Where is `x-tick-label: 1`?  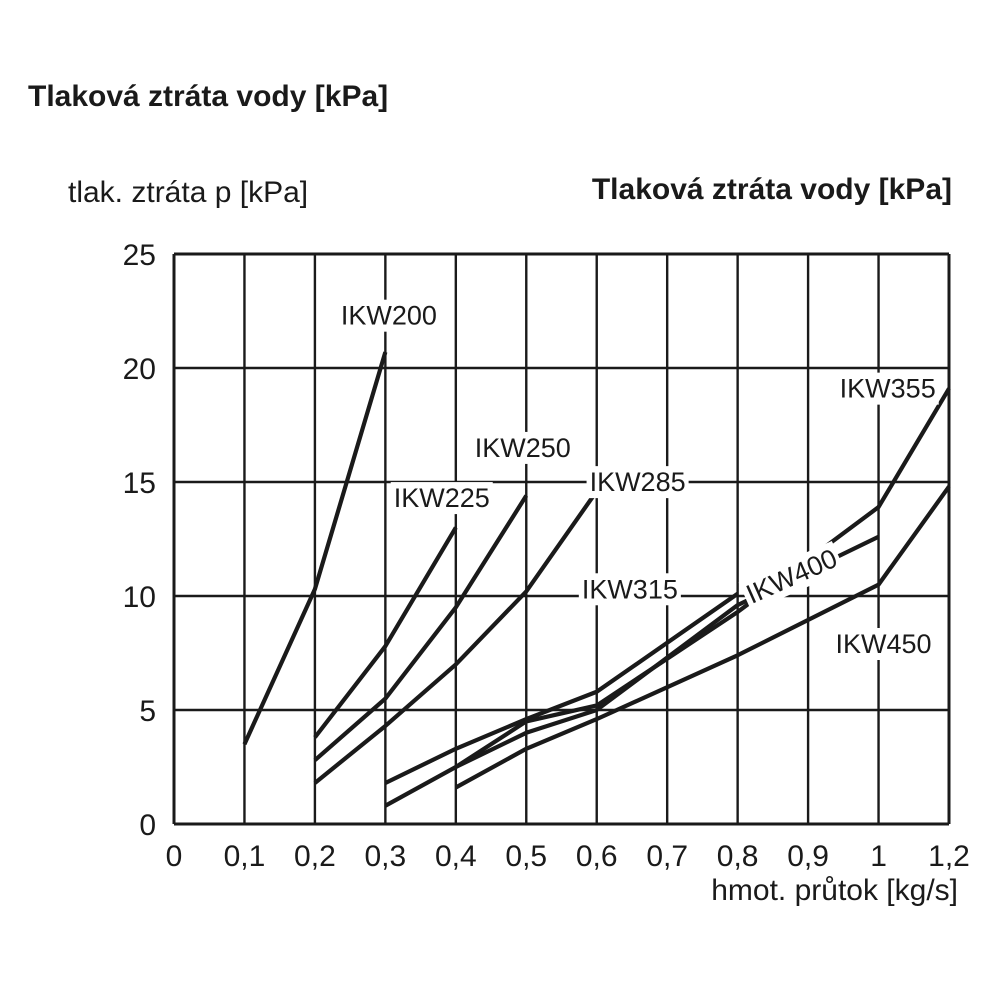
x-tick-label: 1 is located at coordinates (878, 856).